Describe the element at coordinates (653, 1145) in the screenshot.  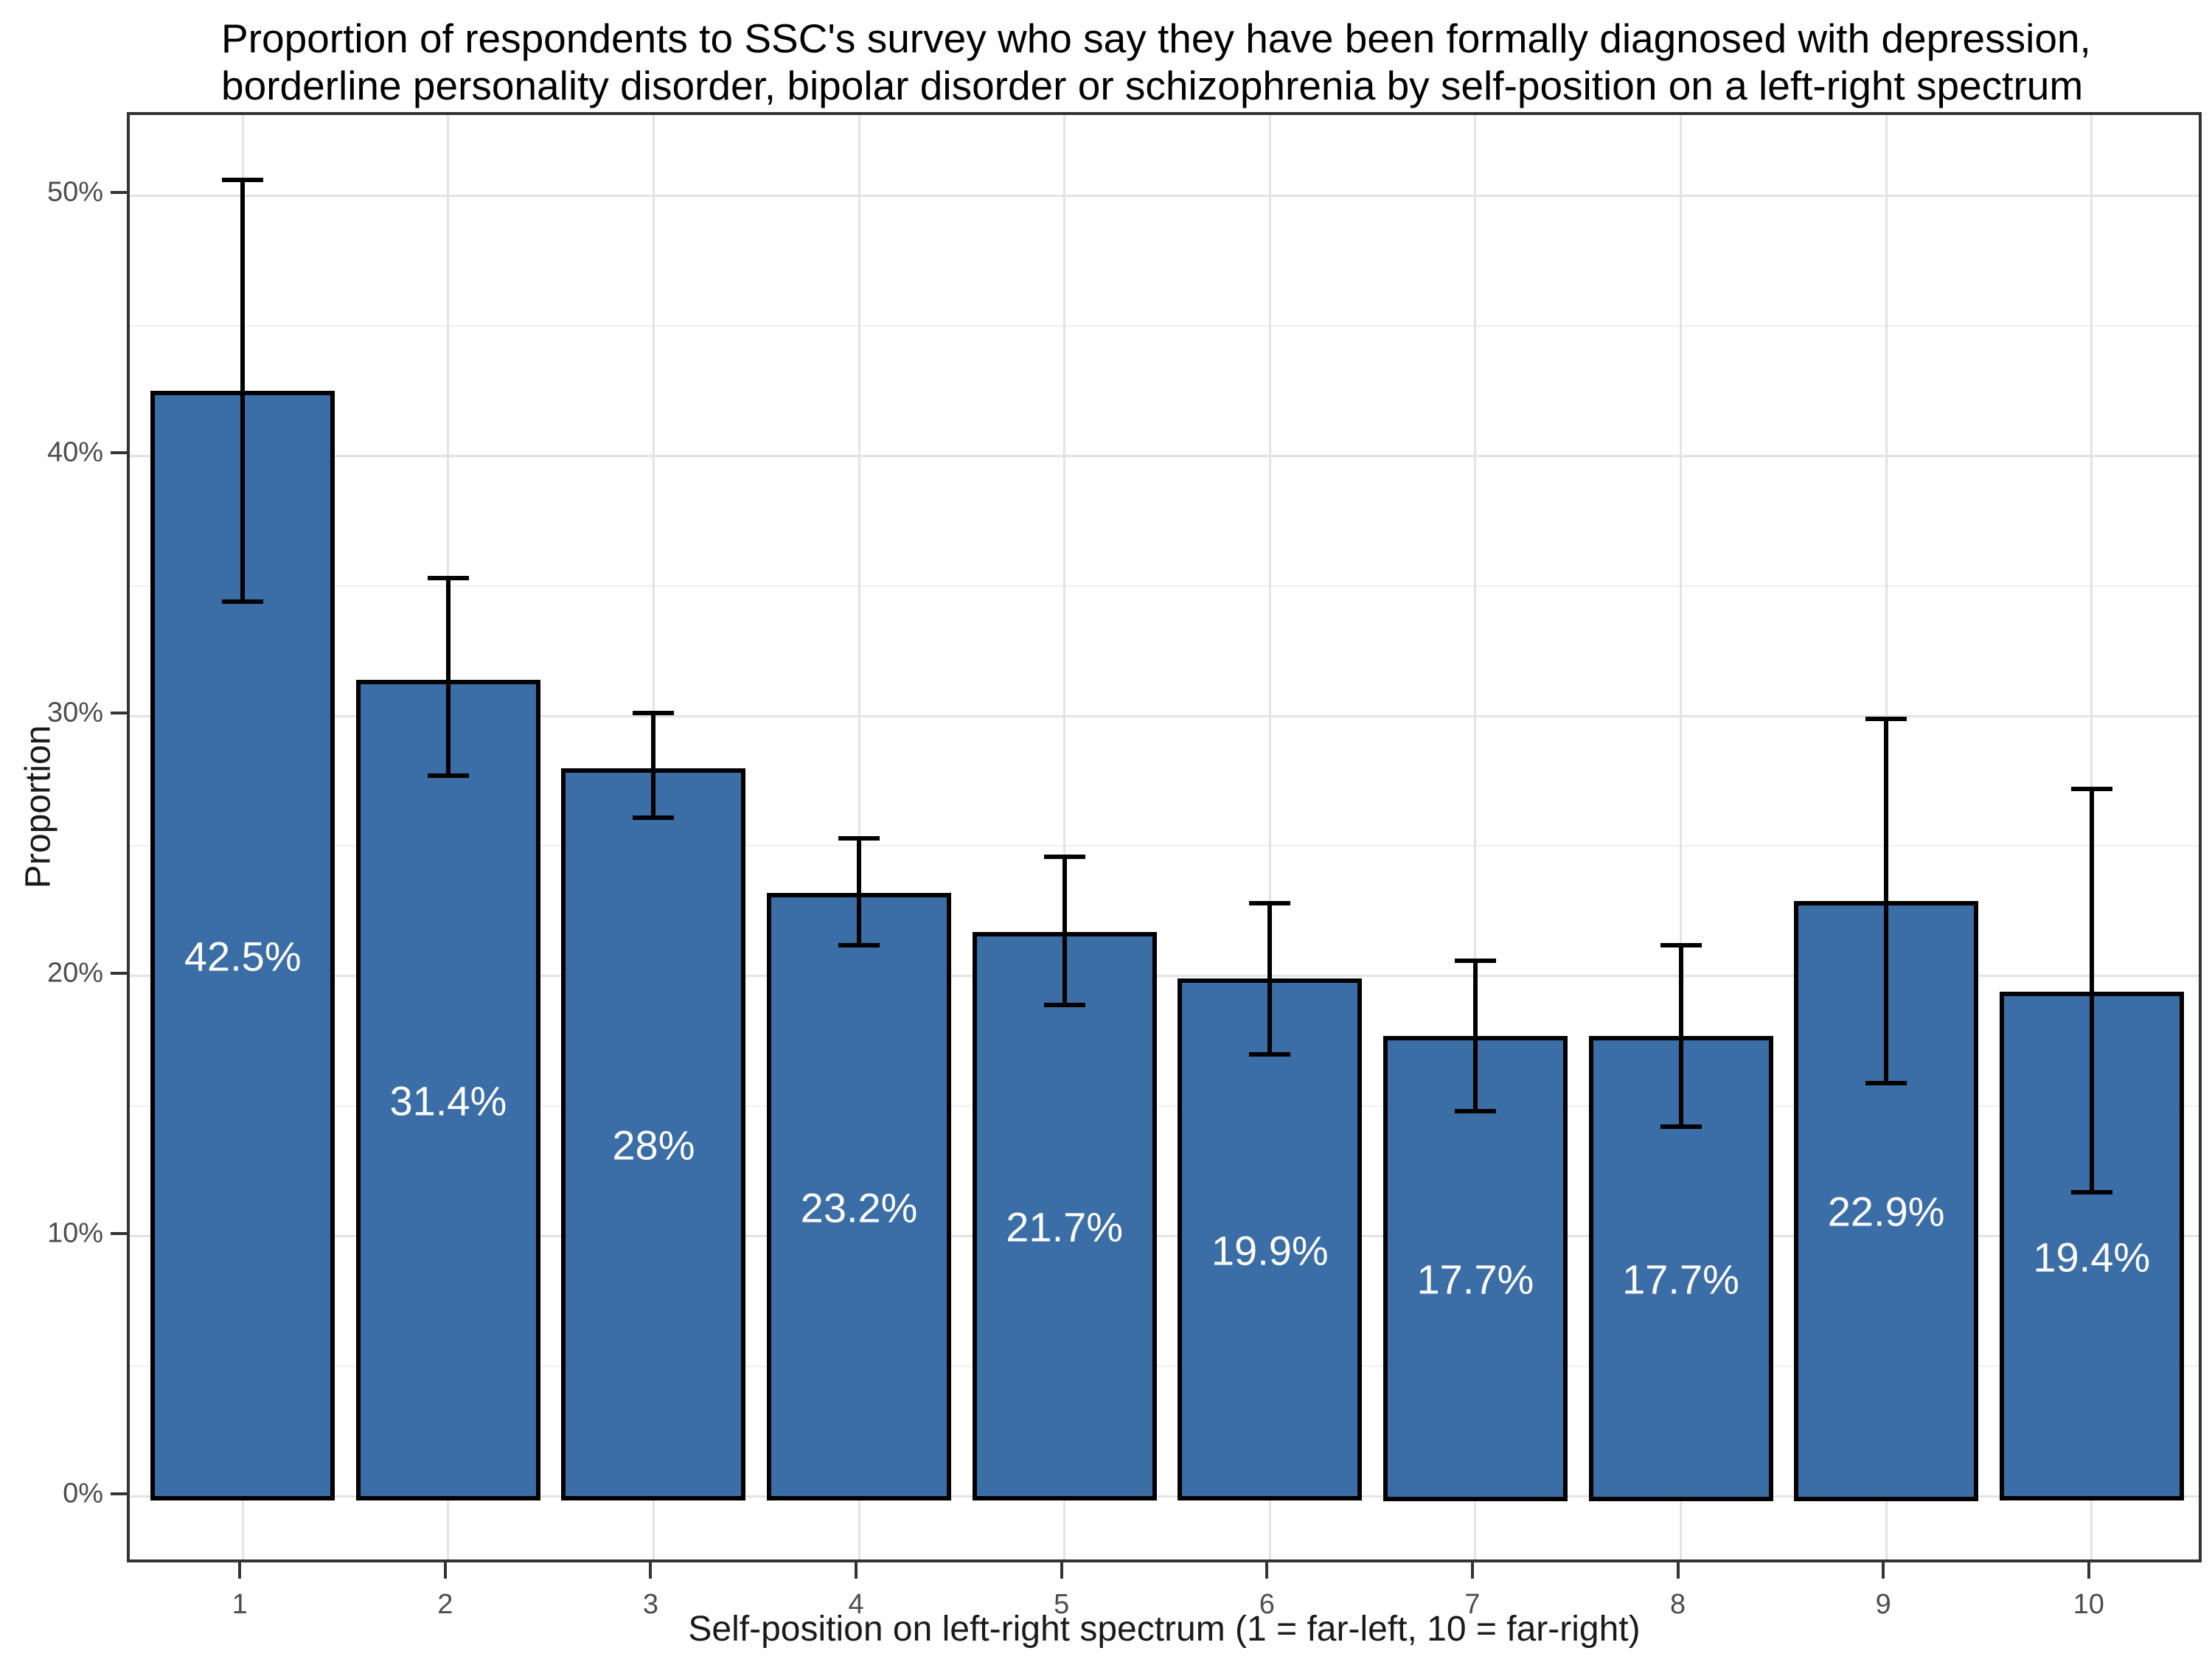
I see `bar-value-label: 28%` at that location.